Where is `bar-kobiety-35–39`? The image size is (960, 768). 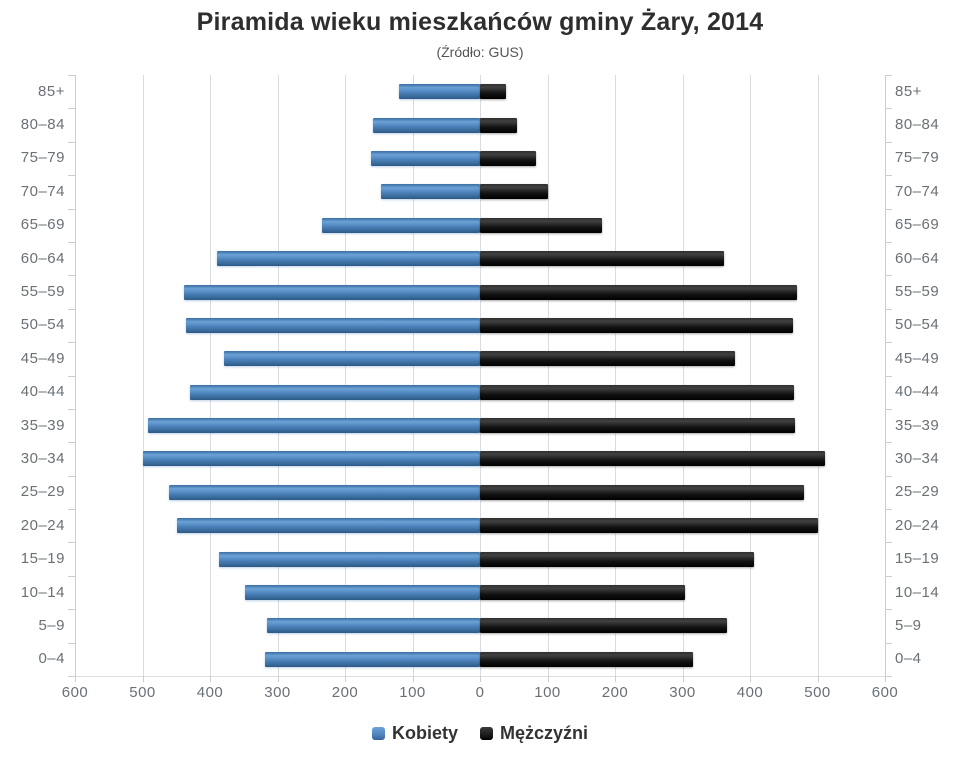
bar-kobiety-35–39 is located at coordinates (313, 426).